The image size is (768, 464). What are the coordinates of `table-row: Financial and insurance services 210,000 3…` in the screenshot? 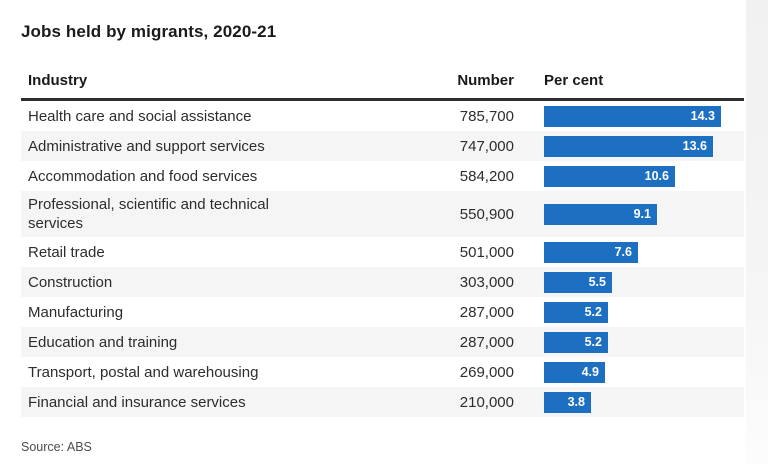 It's located at (382, 402).